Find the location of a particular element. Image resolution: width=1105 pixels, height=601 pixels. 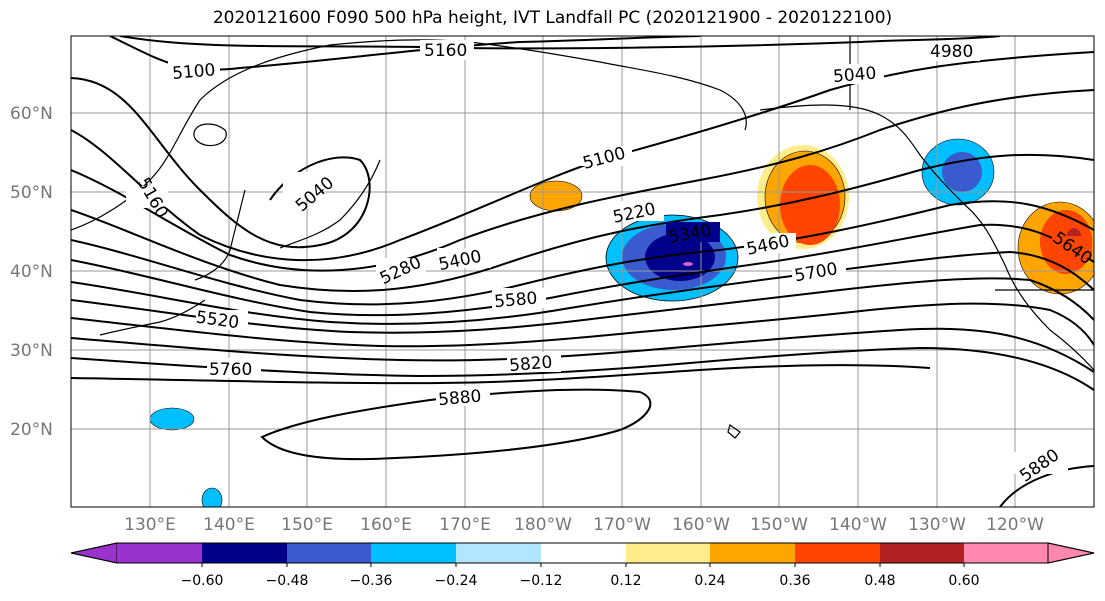

western-pacific-negative is located at coordinates (172, 419).